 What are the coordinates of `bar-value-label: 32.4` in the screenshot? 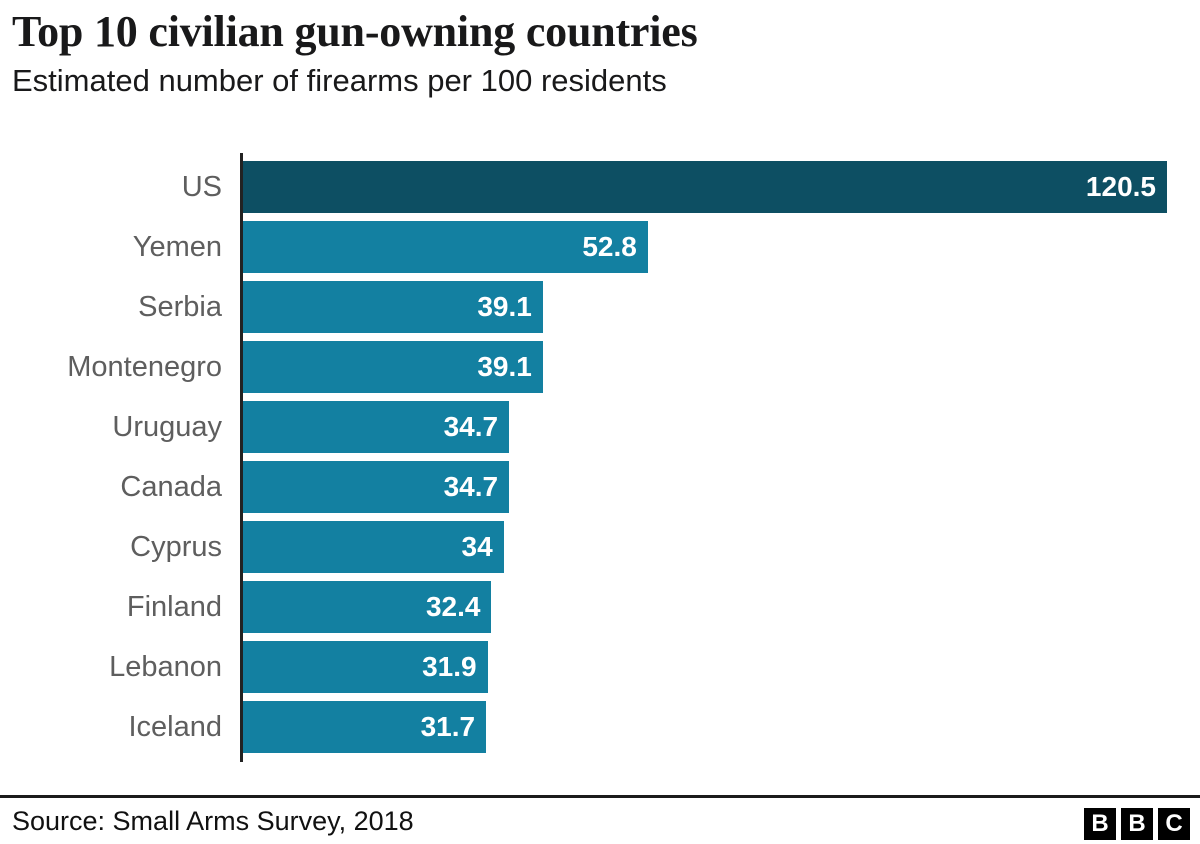 It's located at (453, 606).